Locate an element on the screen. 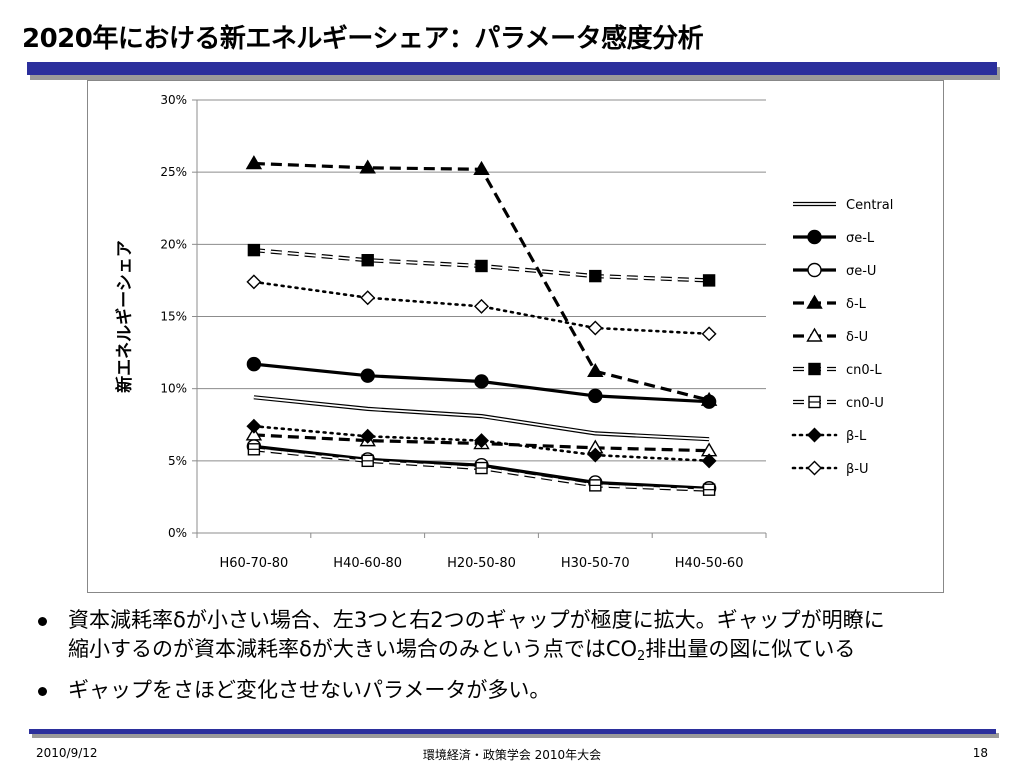  legend-item: δ-L is located at coordinates (830, 303).